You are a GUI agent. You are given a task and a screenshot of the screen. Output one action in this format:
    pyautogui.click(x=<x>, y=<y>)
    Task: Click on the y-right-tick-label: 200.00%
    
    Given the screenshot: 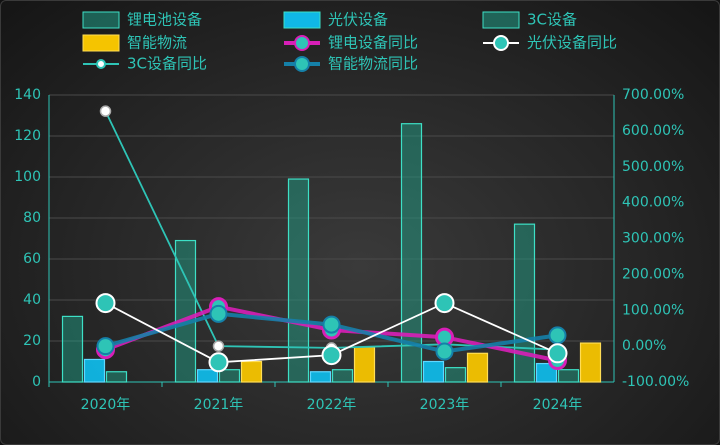 What is the action you would take?
    pyautogui.click(x=653, y=274)
    